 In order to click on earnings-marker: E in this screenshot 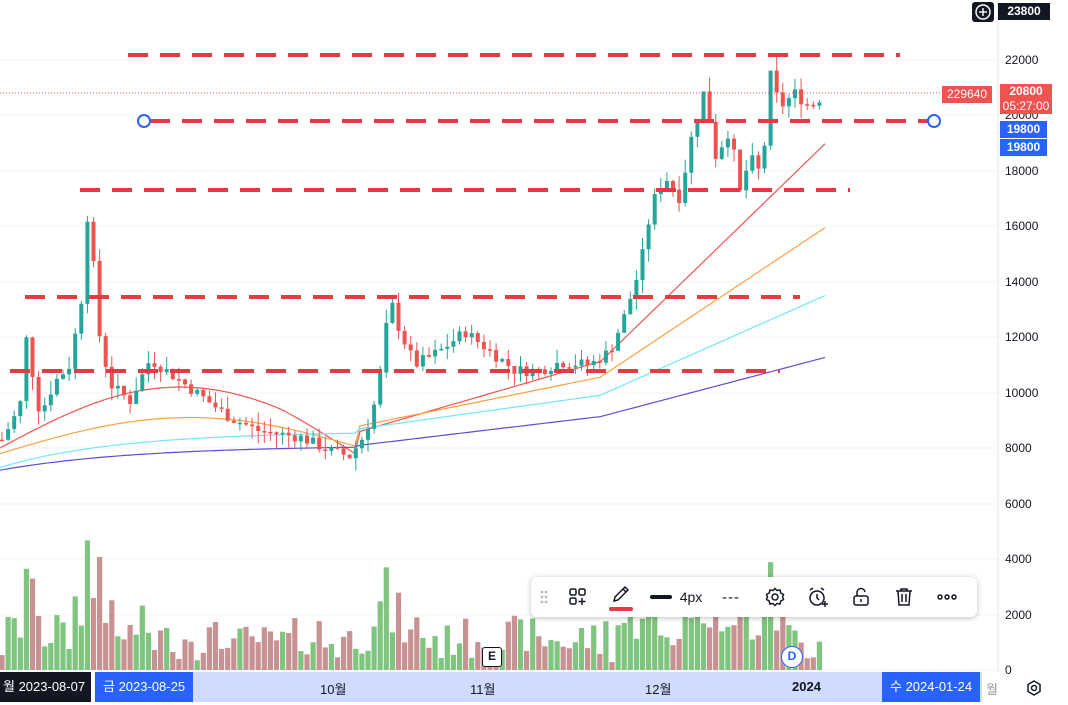, I will do `click(492, 657)`.